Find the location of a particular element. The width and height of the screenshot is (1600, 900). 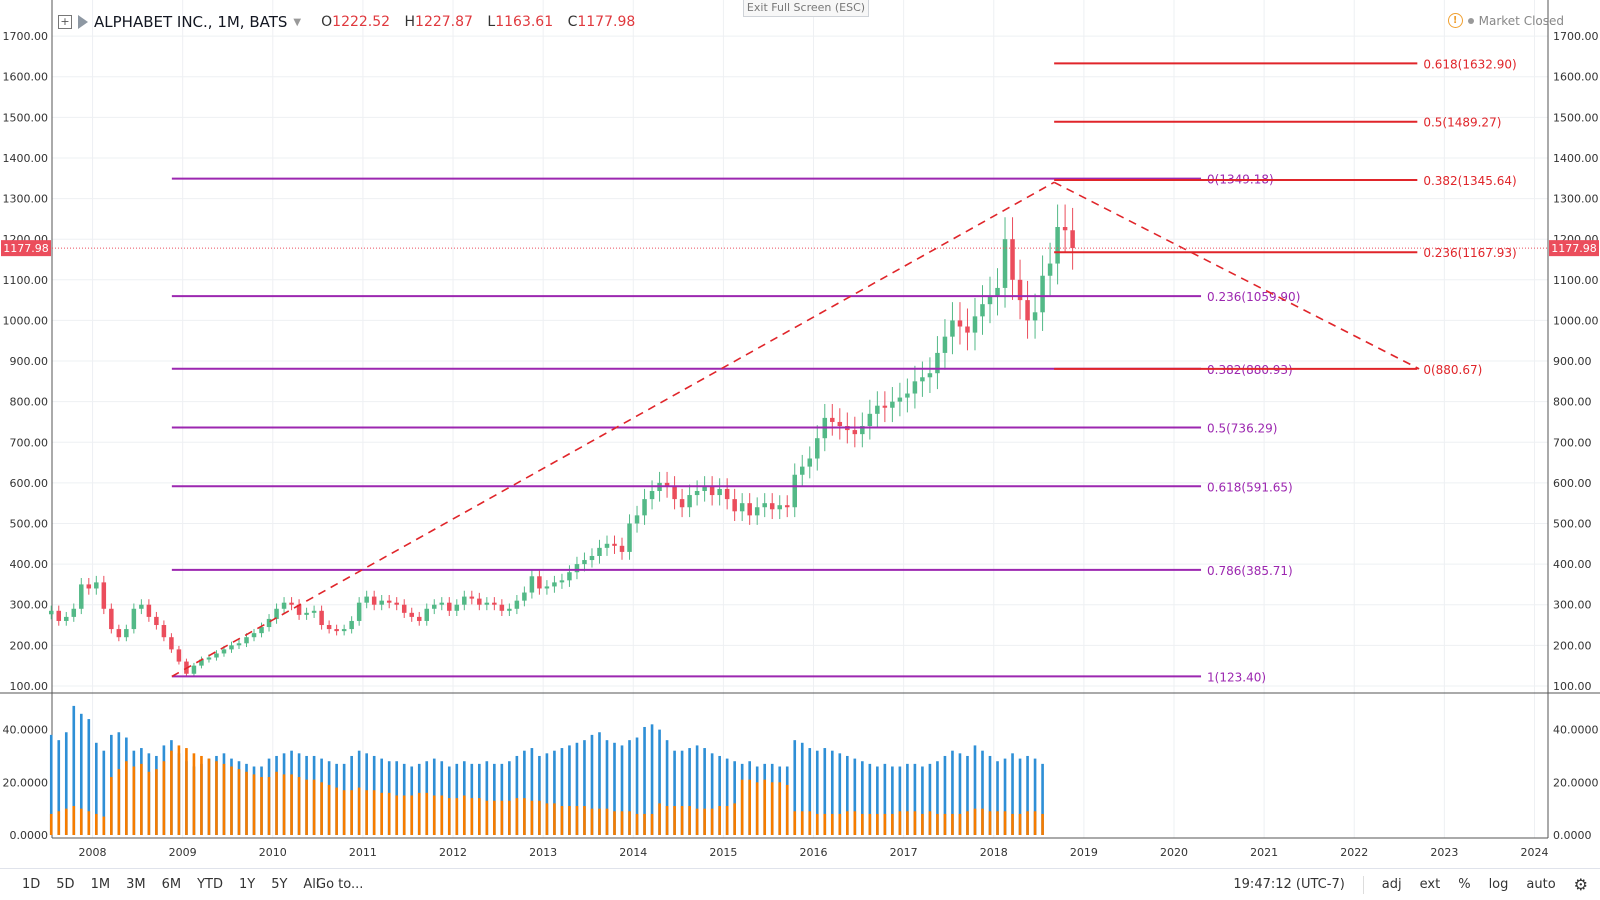

time-tick-label: 2014 is located at coordinates (633, 852).